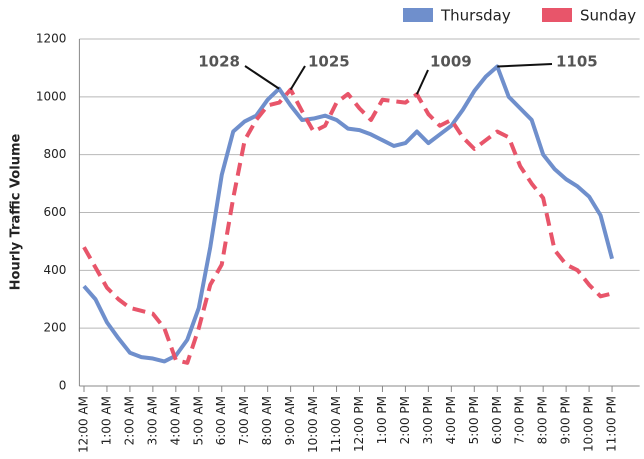 The width and height of the screenshot is (644, 459). Describe the element at coordinates (451, 420) in the screenshot. I see `x-tick-label: 4:00 PM` at that location.